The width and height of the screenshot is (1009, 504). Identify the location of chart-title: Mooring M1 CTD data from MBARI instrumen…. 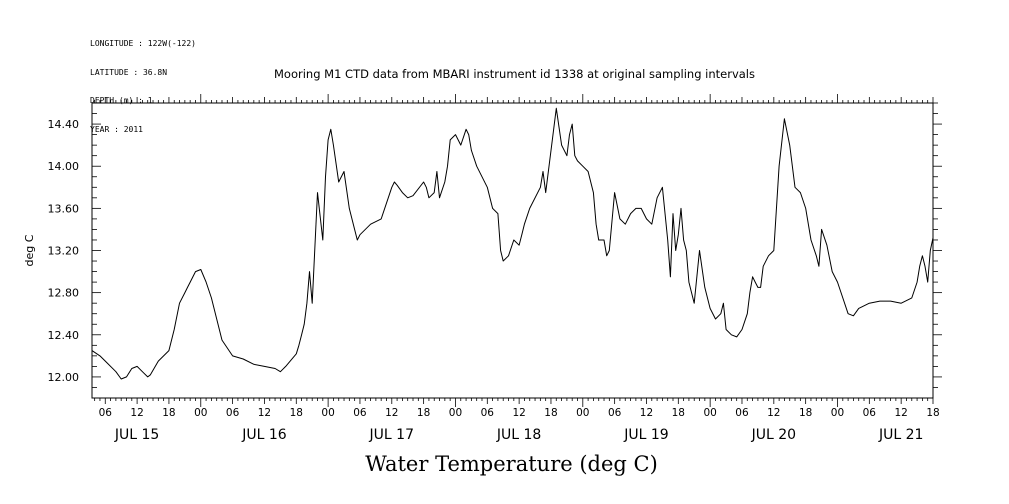
(514, 74).